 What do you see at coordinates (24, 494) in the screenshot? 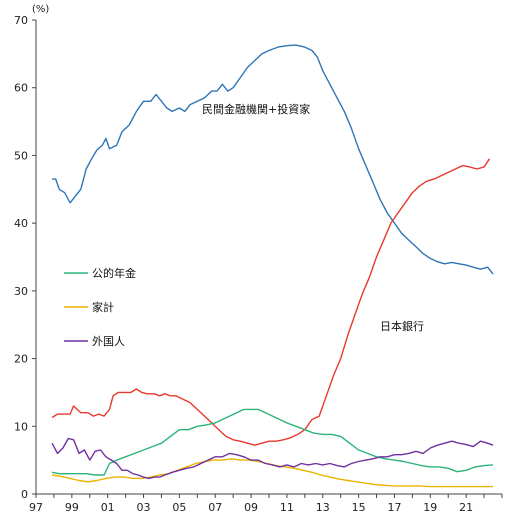
I see `y-tick-label: 0` at bounding box center [24, 494].